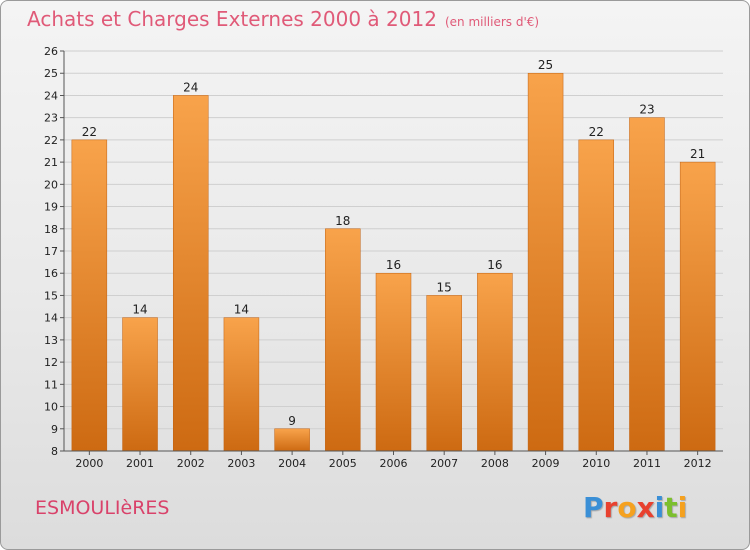 The height and width of the screenshot is (550, 750). I want to click on y-tick-label: 23, so click(51, 118).